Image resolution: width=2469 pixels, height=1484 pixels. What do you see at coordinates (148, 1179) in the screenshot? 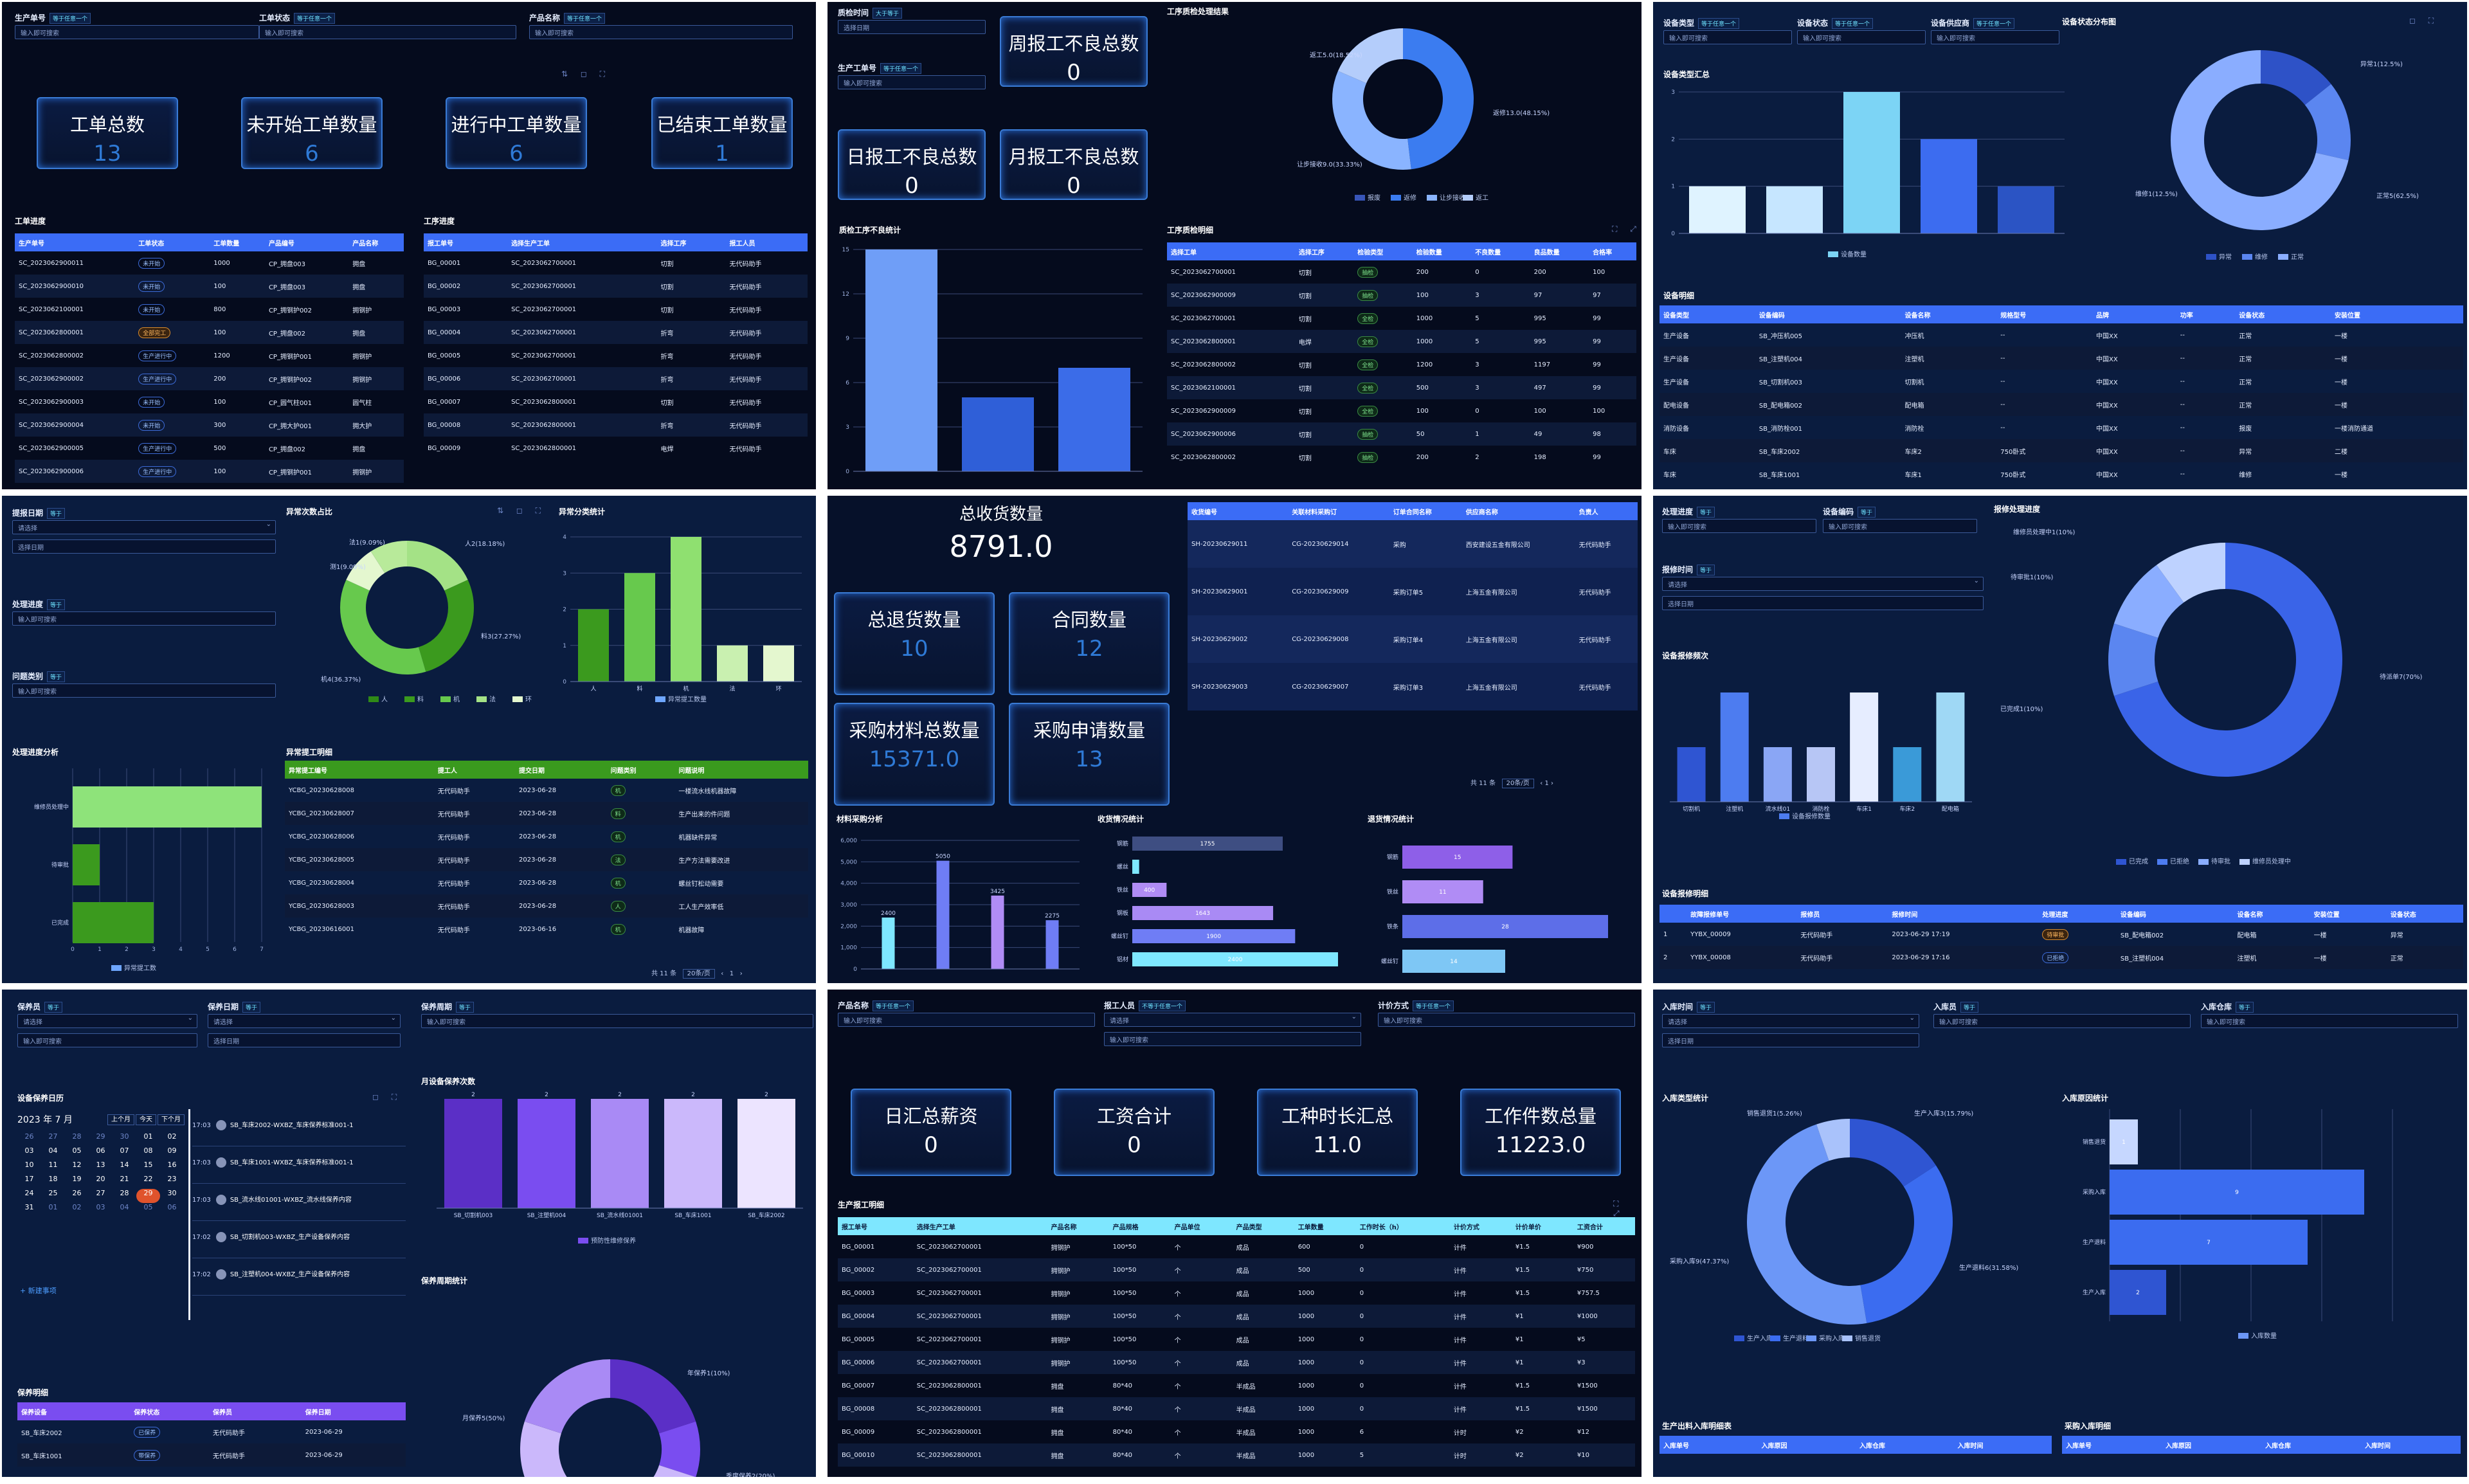
I see `cal-day: 22` at bounding box center [148, 1179].